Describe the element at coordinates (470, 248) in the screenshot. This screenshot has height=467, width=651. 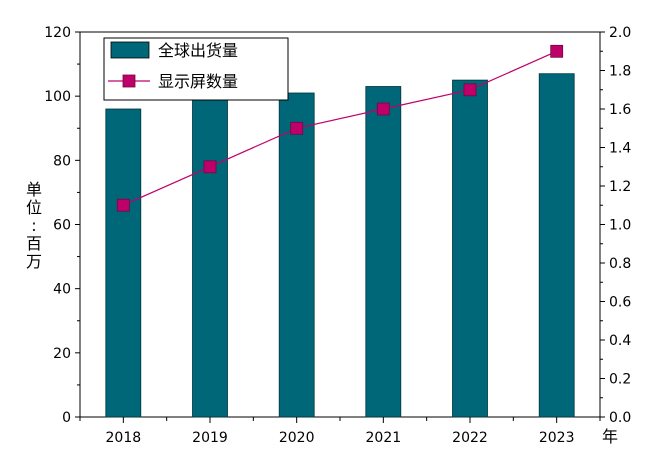
I see `bar-2022` at that location.